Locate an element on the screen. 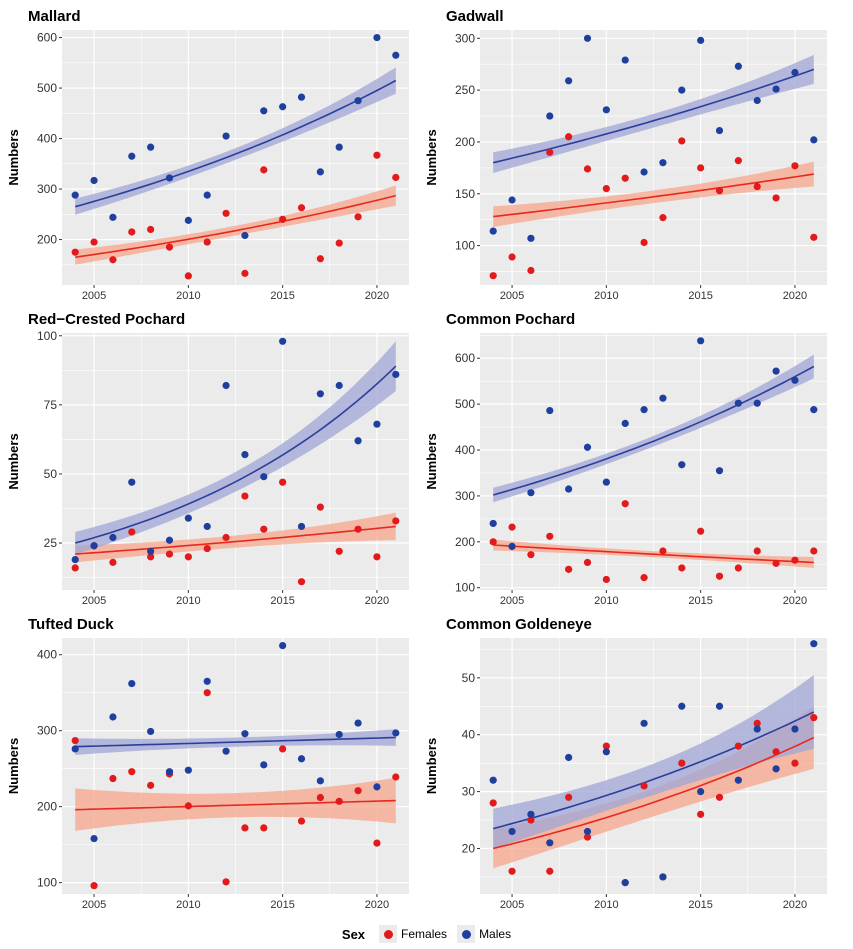 Image resolution: width=853 pixels, height=949 pixels. chart-title: Gadwall is located at coordinates (475, 16).